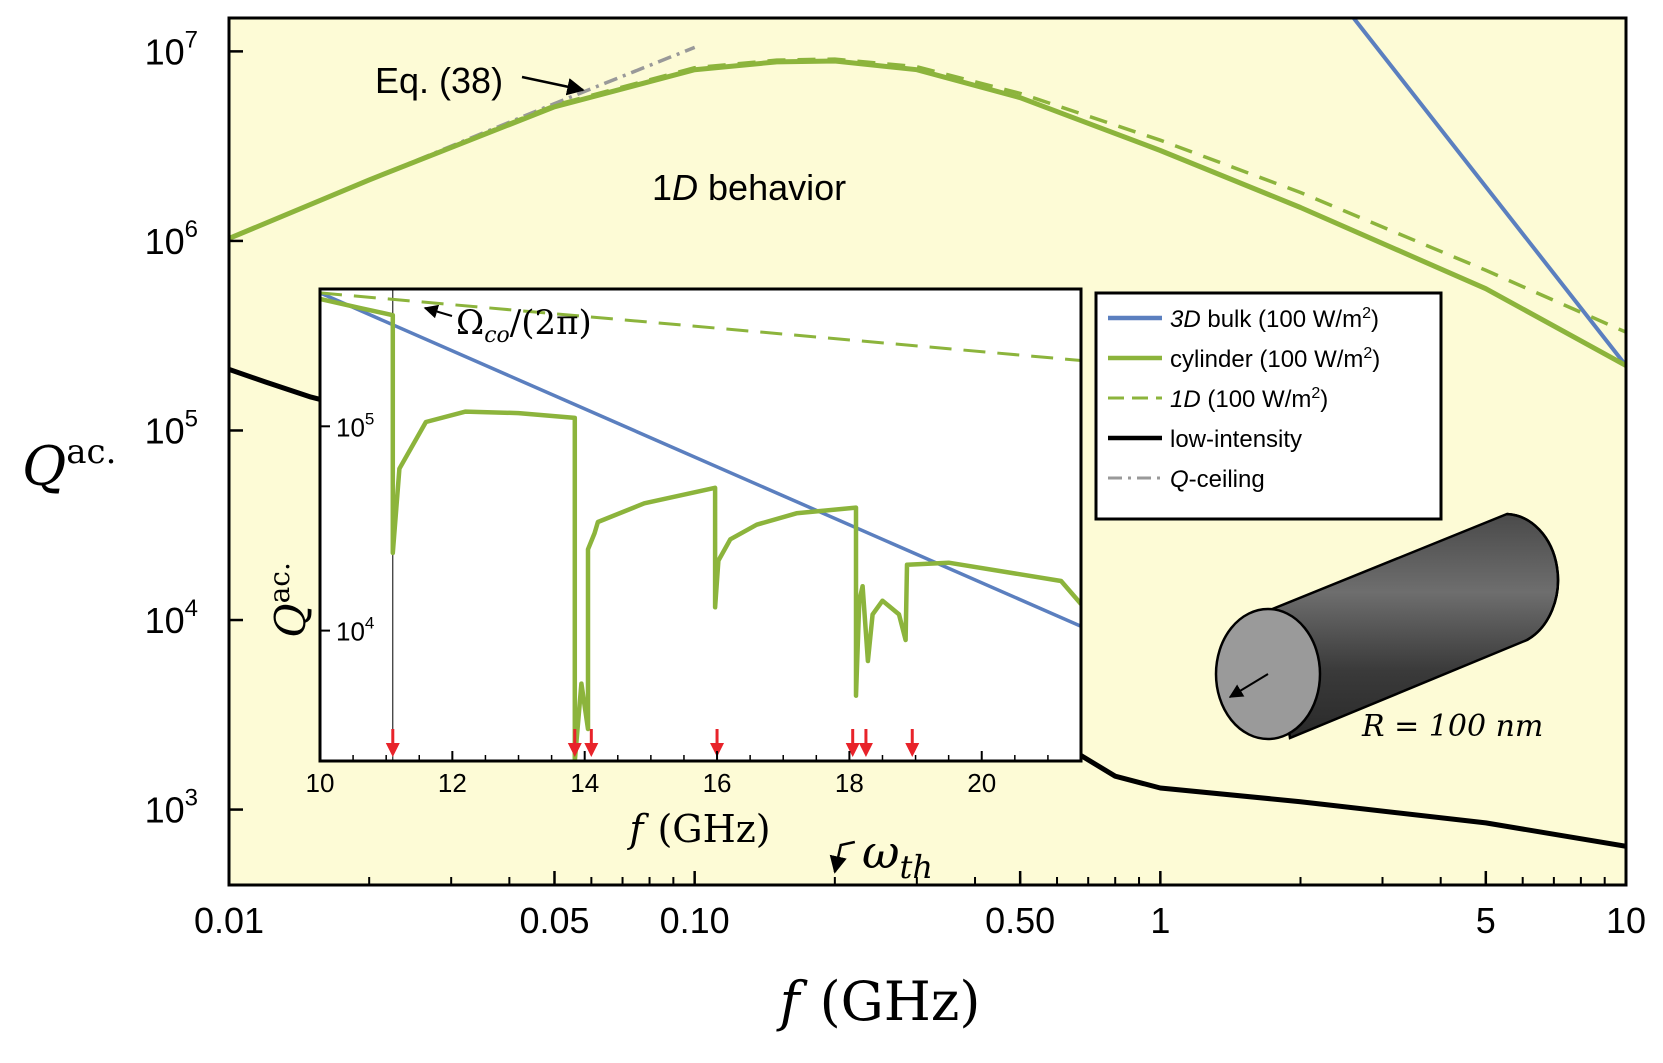 The width and height of the screenshot is (1663, 1063). I want to click on main-y-label-var: Q, so click(44, 466).